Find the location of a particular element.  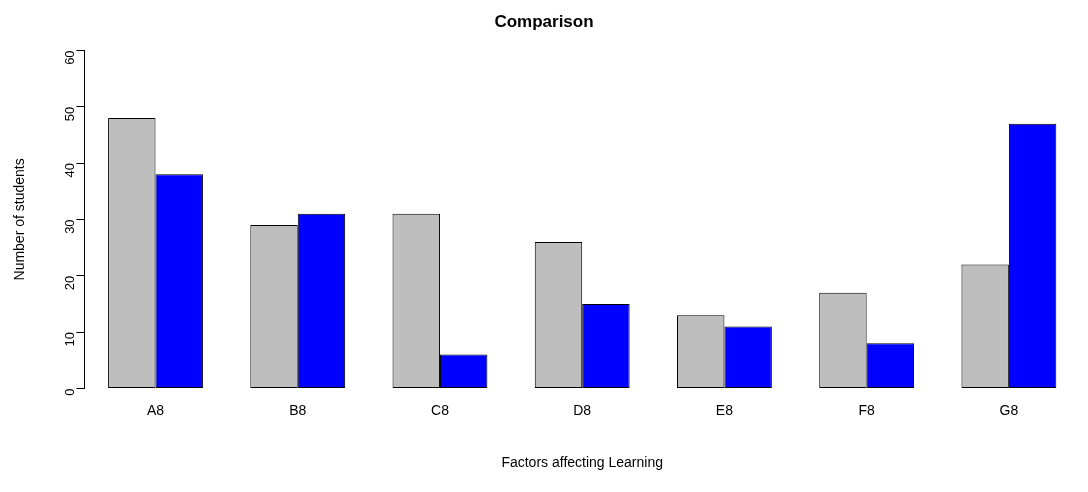

y-tick-label: 0 is located at coordinates (69, 392).